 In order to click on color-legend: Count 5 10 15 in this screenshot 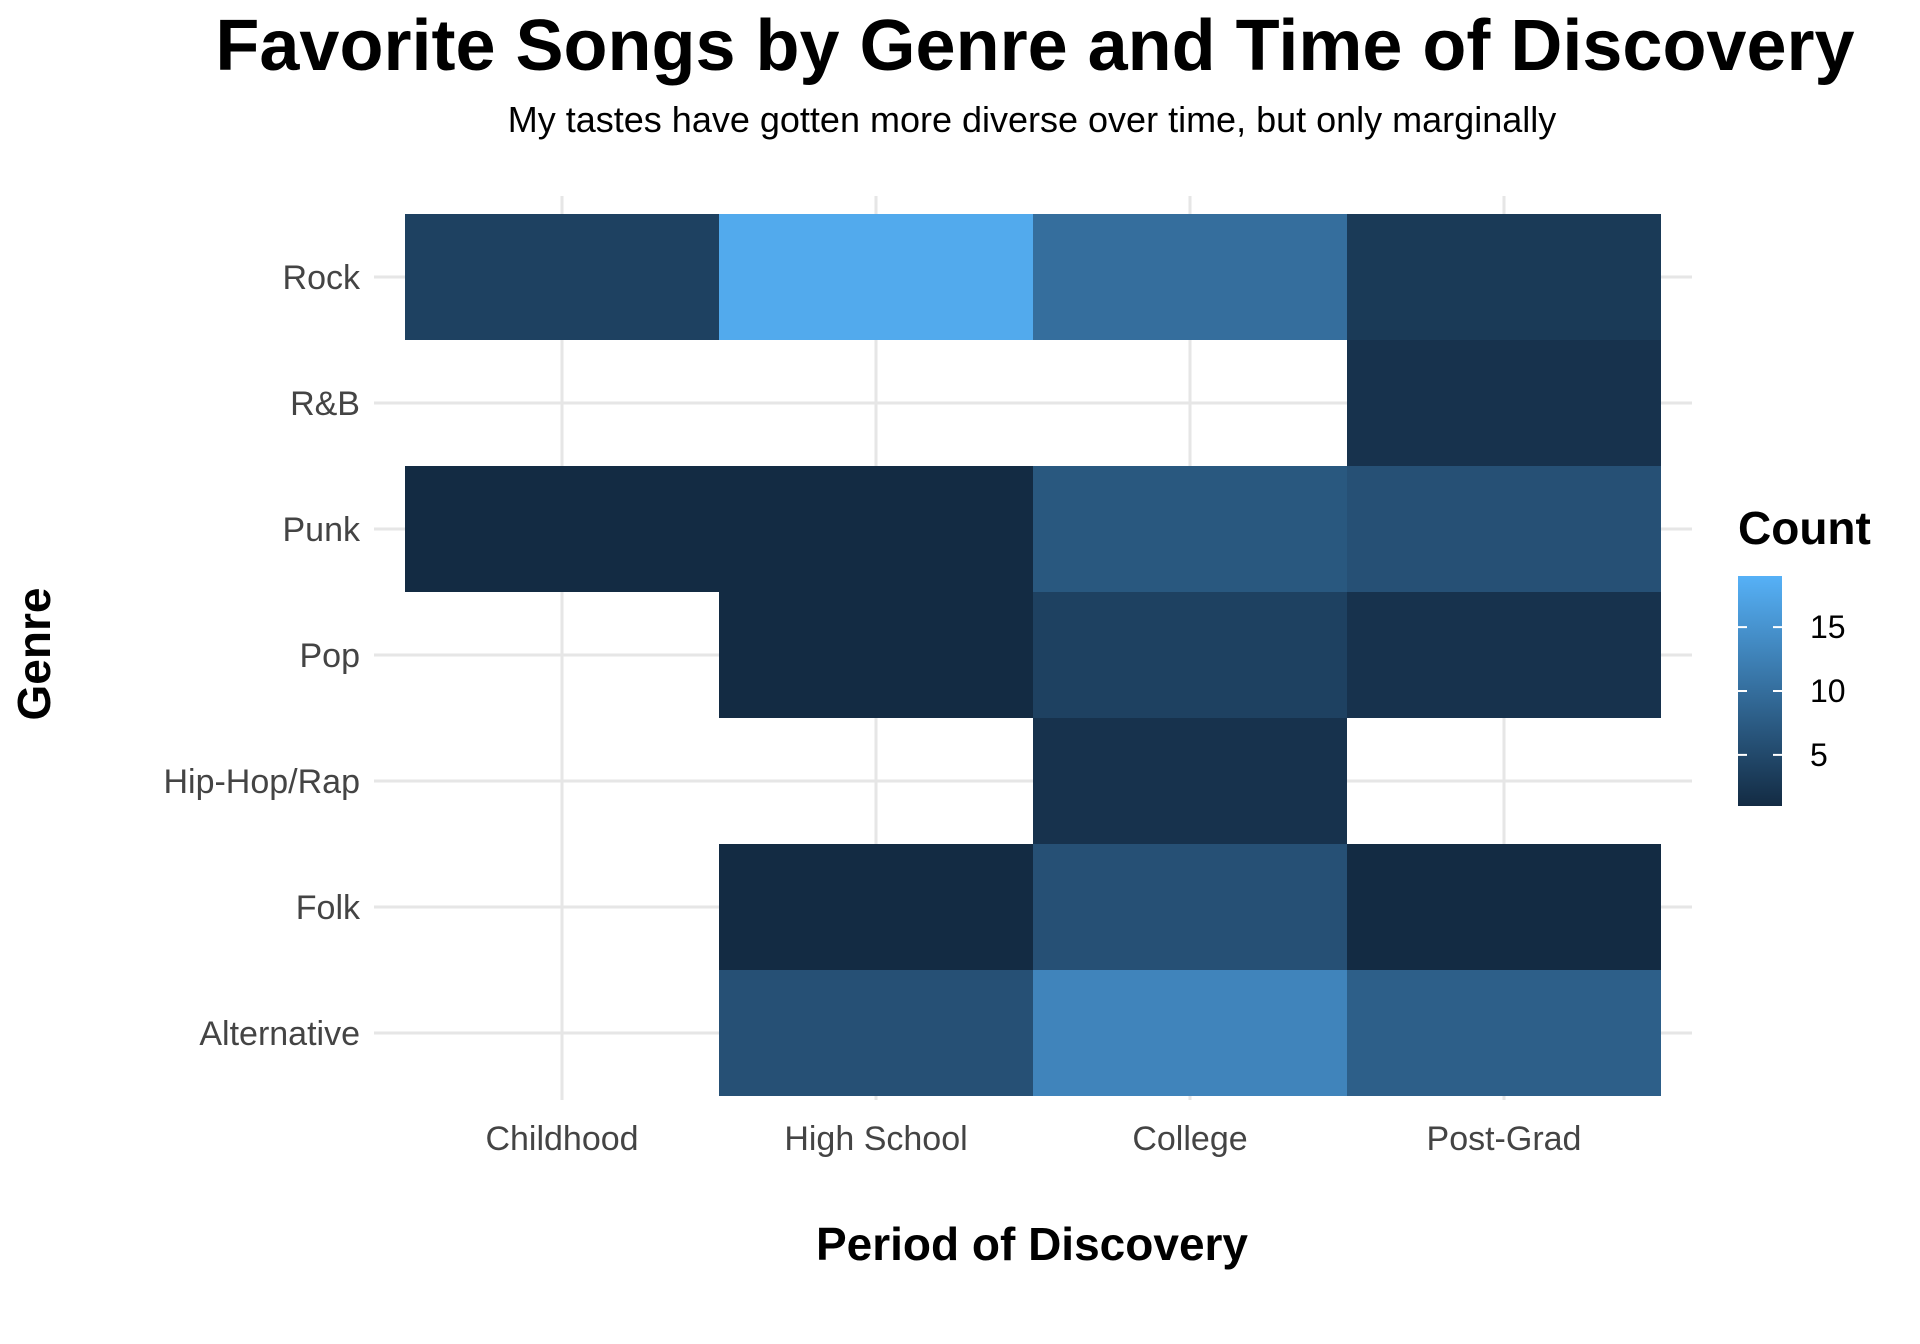, I will do `click(1804, 654)`.